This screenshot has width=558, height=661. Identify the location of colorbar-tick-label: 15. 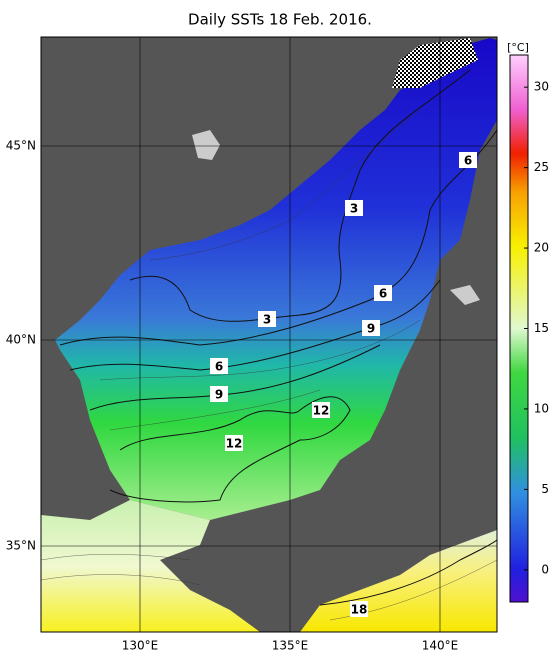
(541, 328).